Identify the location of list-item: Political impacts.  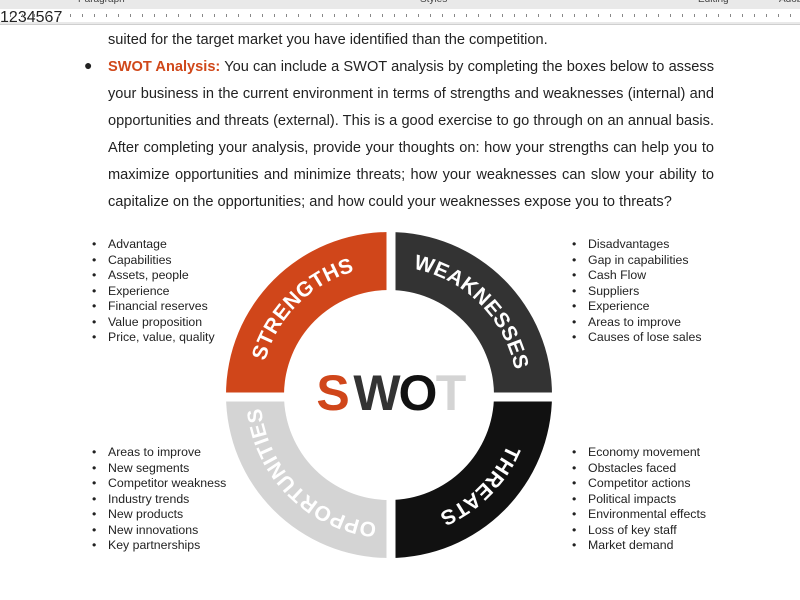
(647, 500).